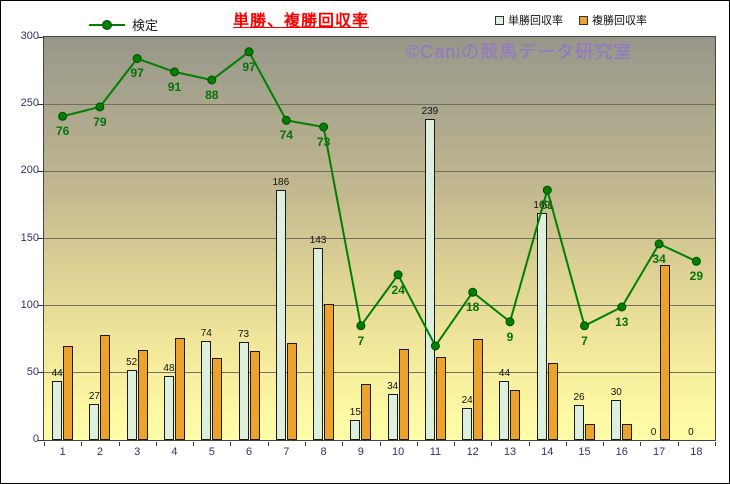 The height and width of the screenshot is (484, 730). Describe the element at coordinates (323, 452) in the screenshot. I see `x-axis-label: 8` at that location.